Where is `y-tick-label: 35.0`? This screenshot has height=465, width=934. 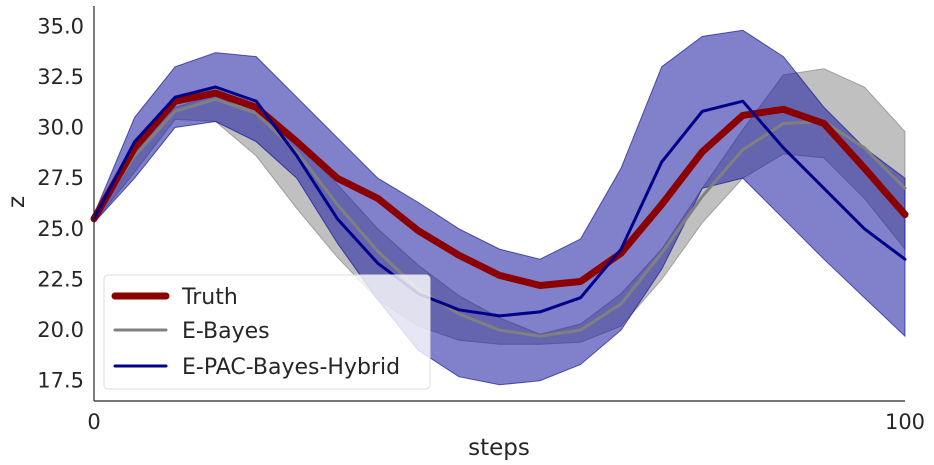 y-tick-label: 35.0 is located at coordinates (60, 26).